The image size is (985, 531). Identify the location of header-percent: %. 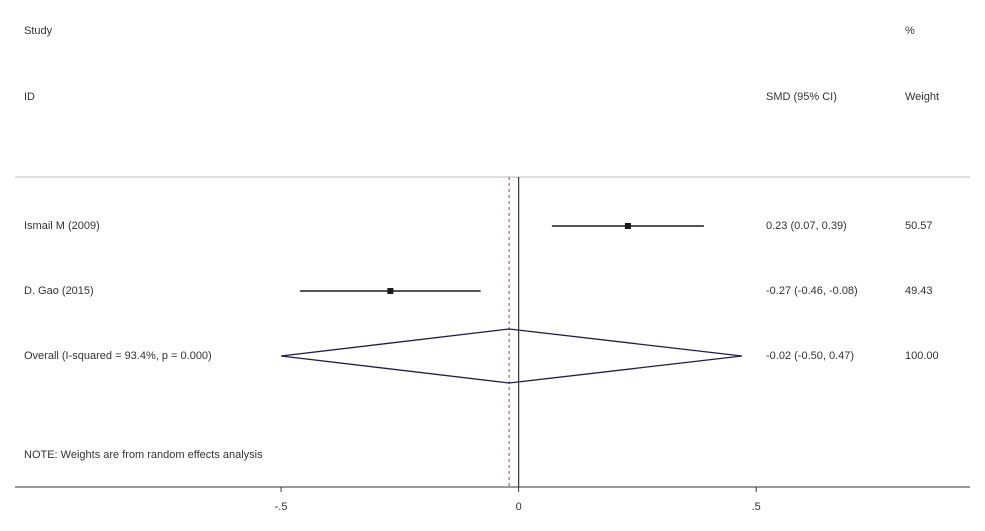
(910, 31).